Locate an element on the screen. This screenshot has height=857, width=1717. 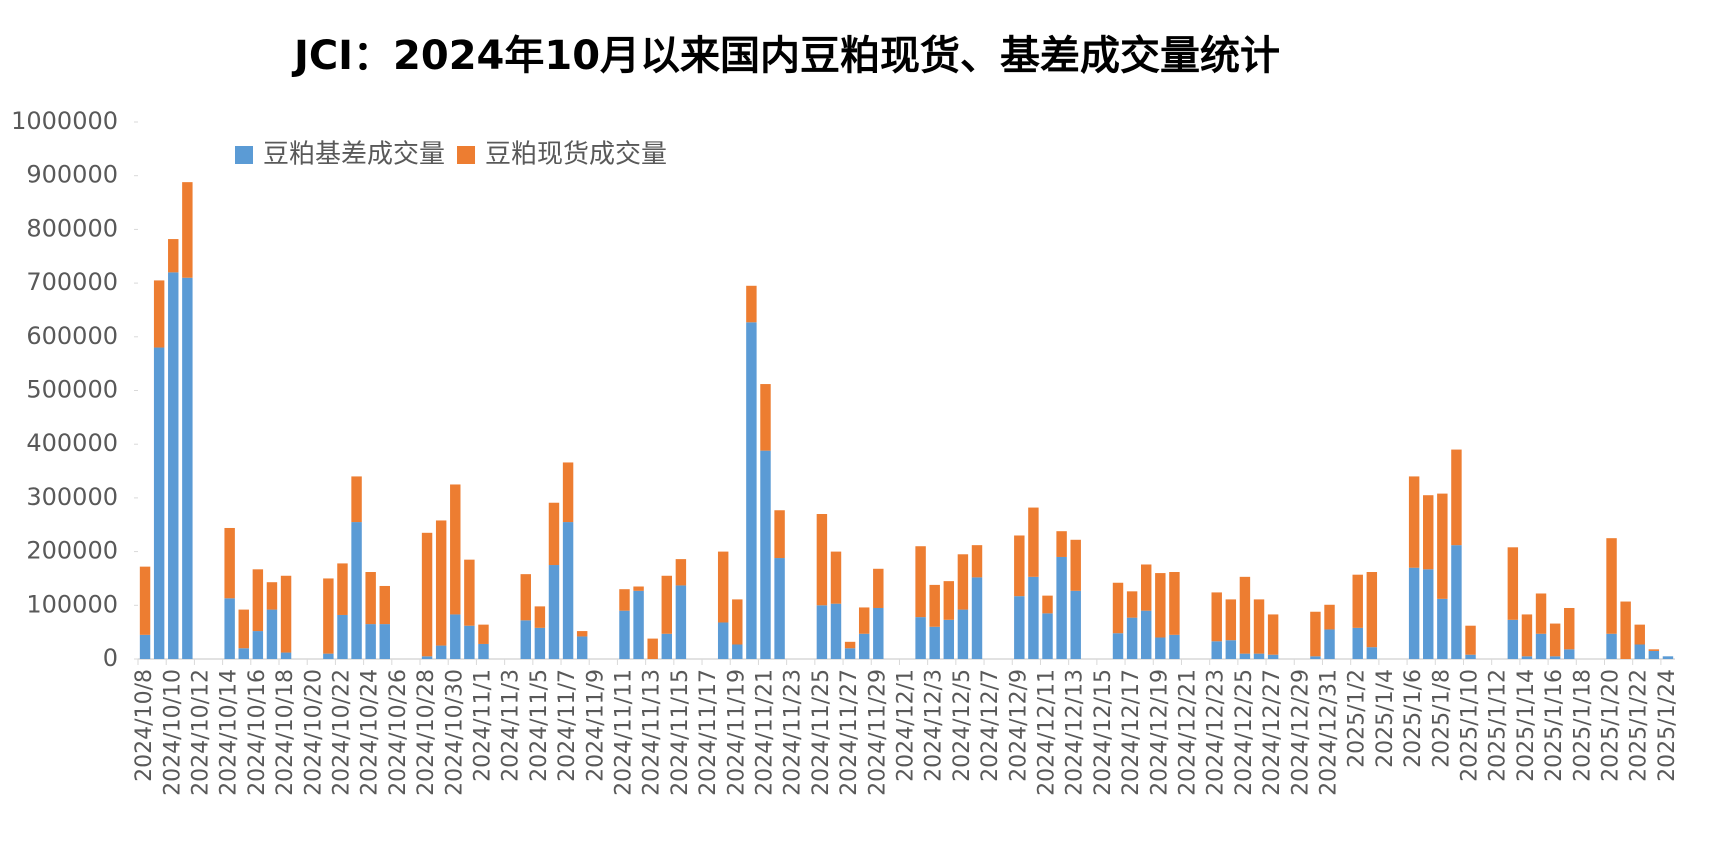
x-tick-label: 2025/1/12 is located at coordinates (1498, 725).